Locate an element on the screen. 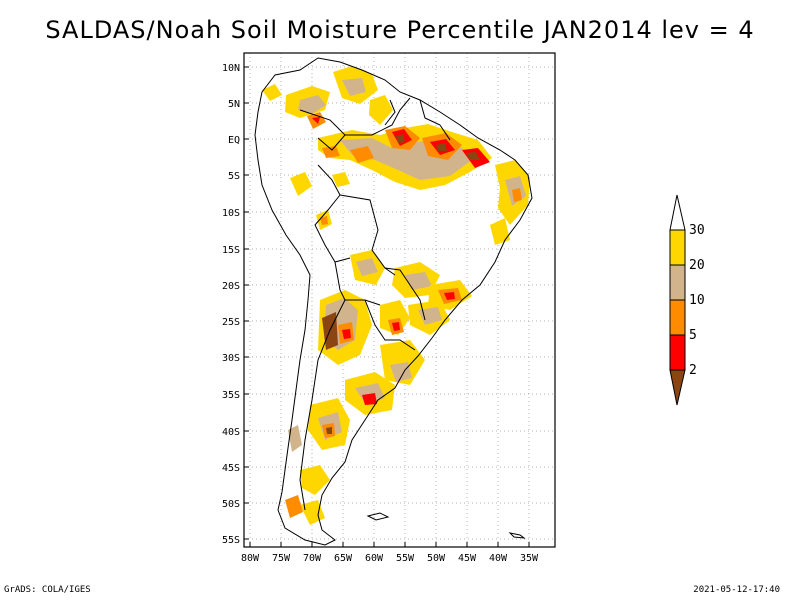 The height and width of the screenshot is (600, 800). colorbar-labels: 2 5 10 20 30 is located at coordinates (697, 300).